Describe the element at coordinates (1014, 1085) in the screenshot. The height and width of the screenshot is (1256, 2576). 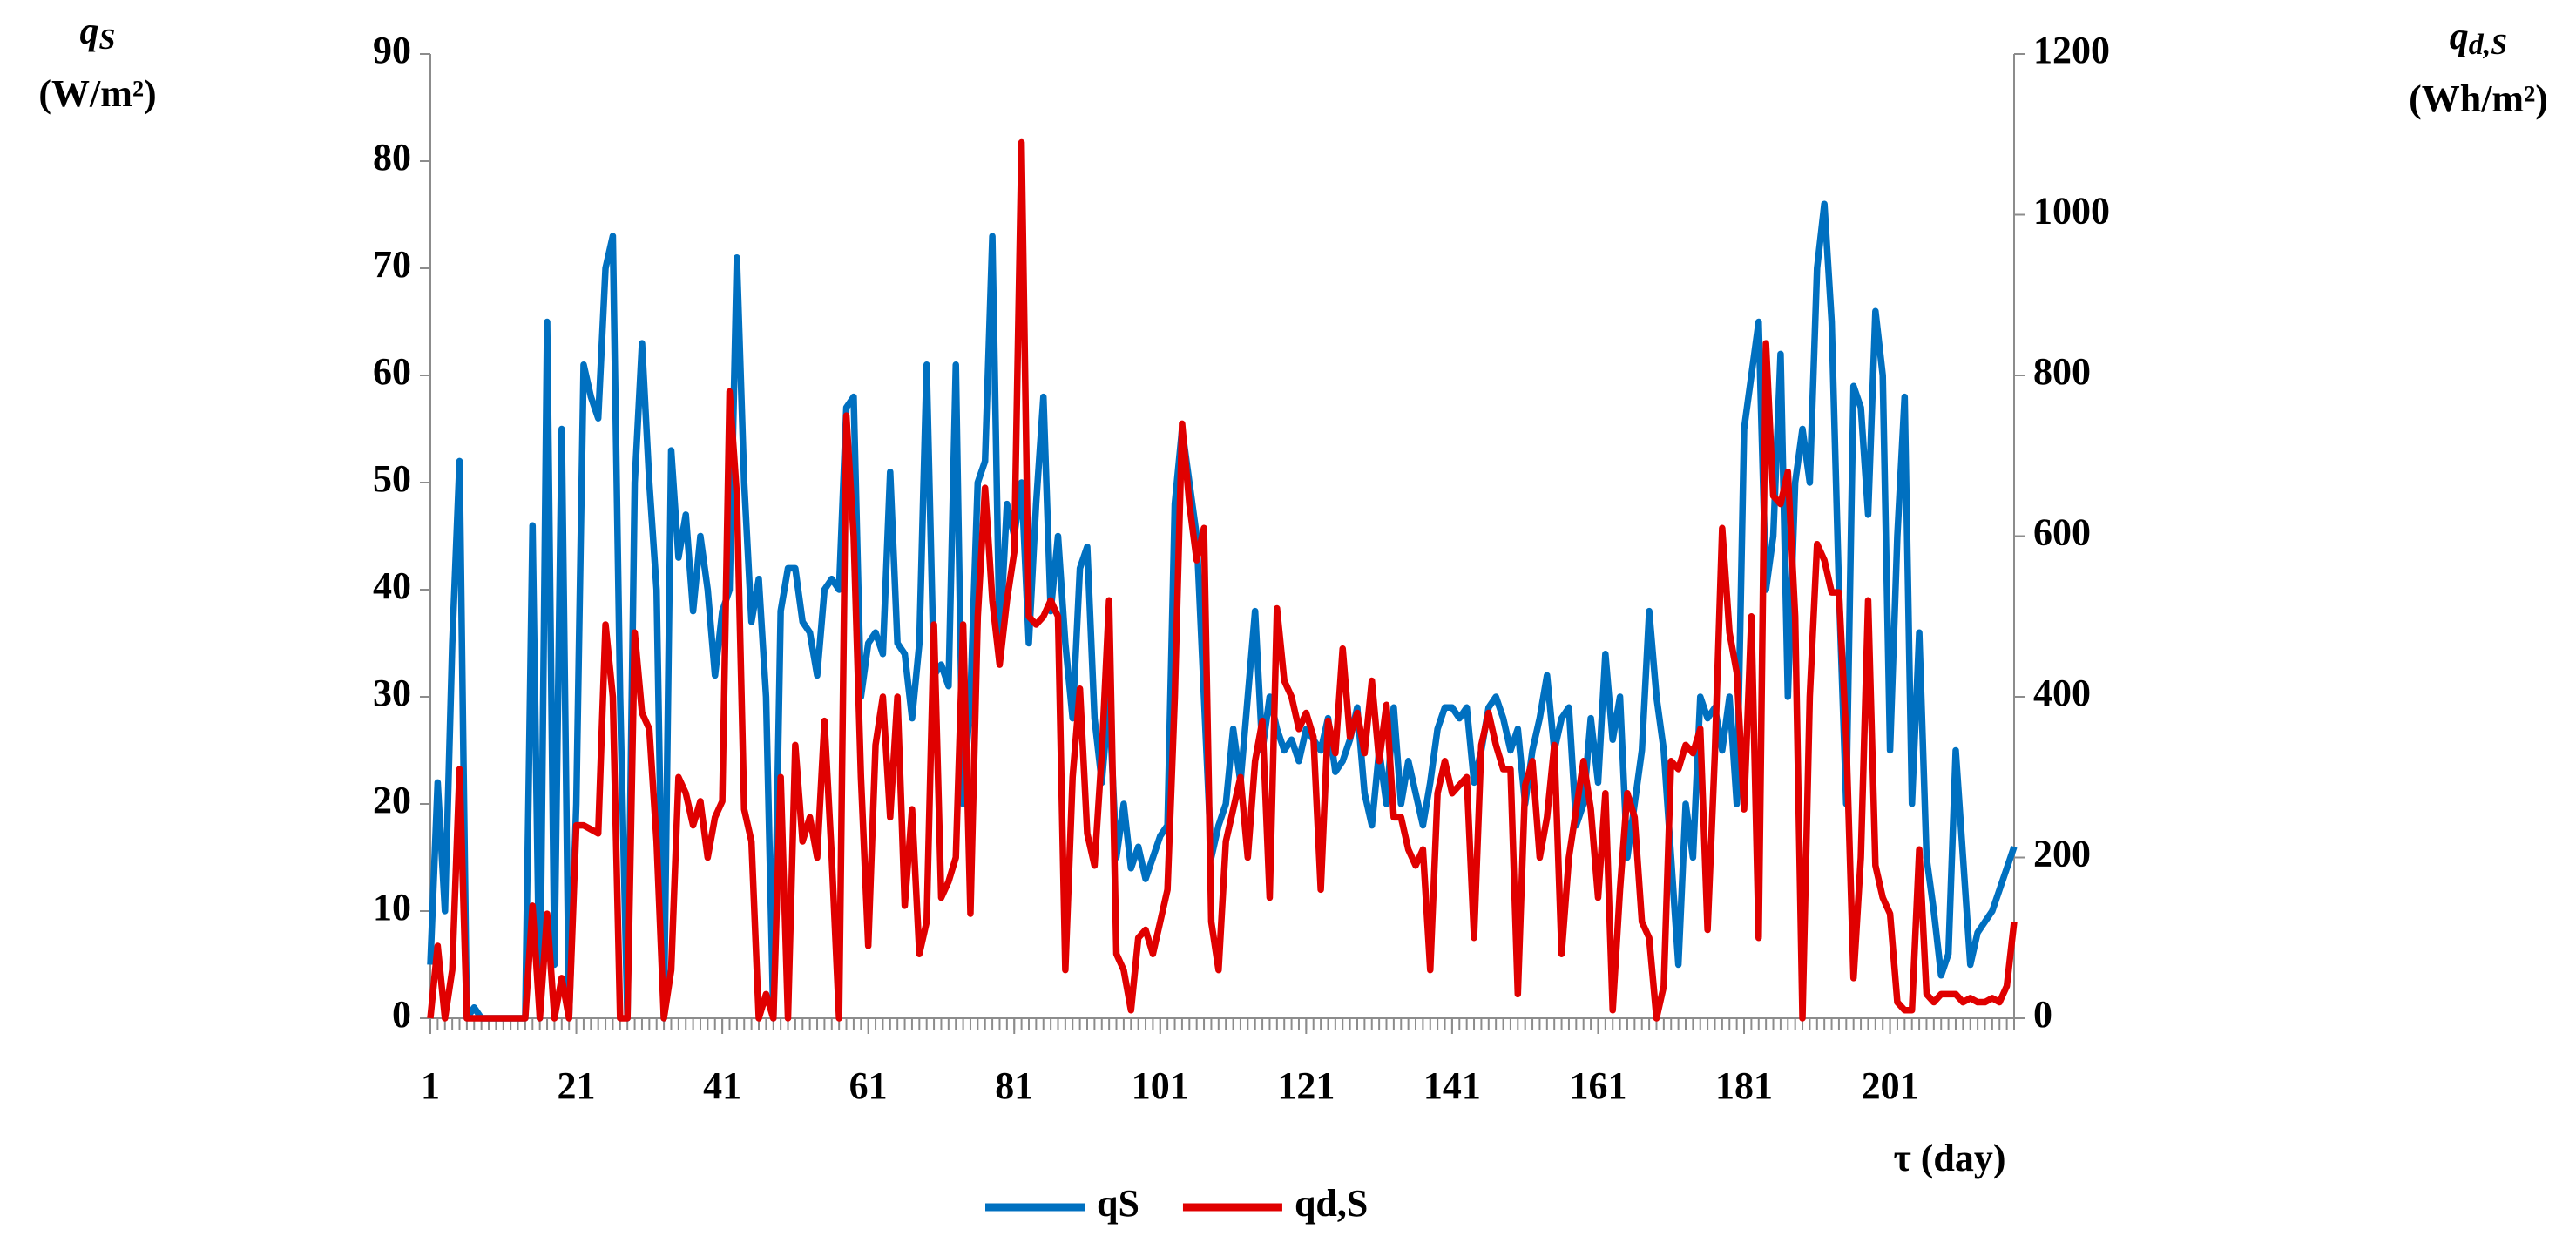
I see `x-tick-label: 81` at that location.